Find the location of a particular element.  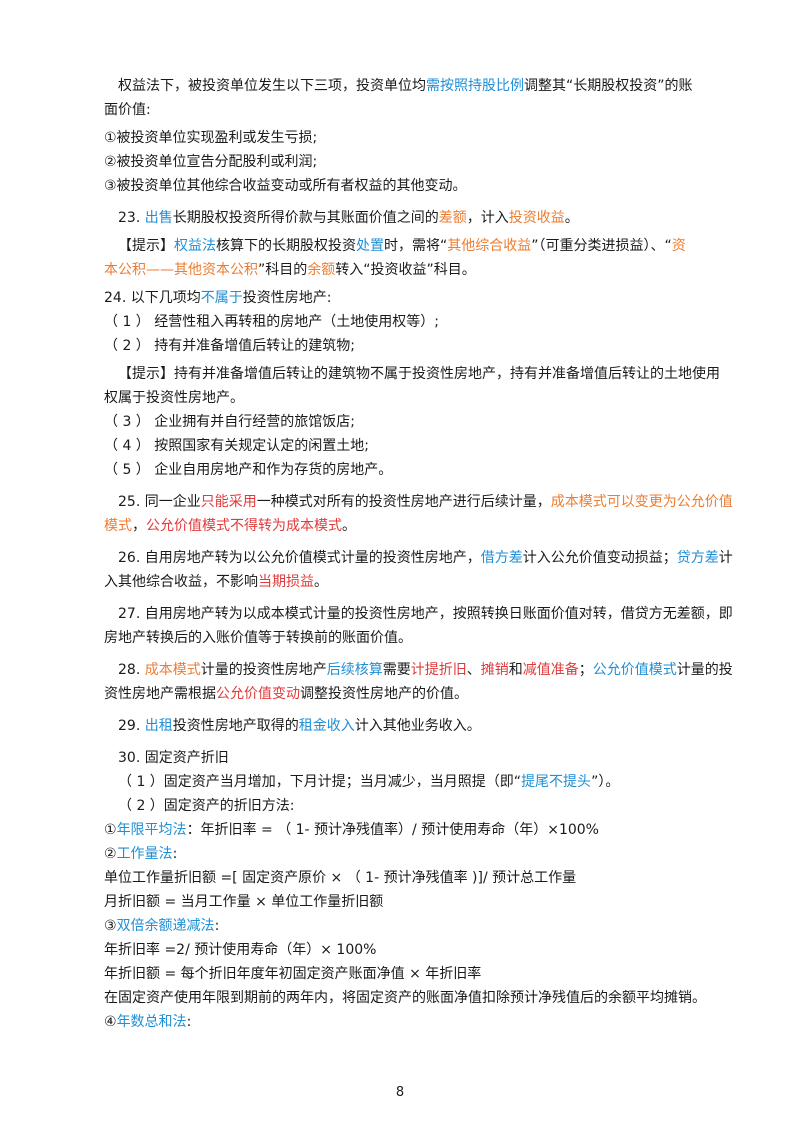

text-line: 面价值: is located at coordinates (127, 110).